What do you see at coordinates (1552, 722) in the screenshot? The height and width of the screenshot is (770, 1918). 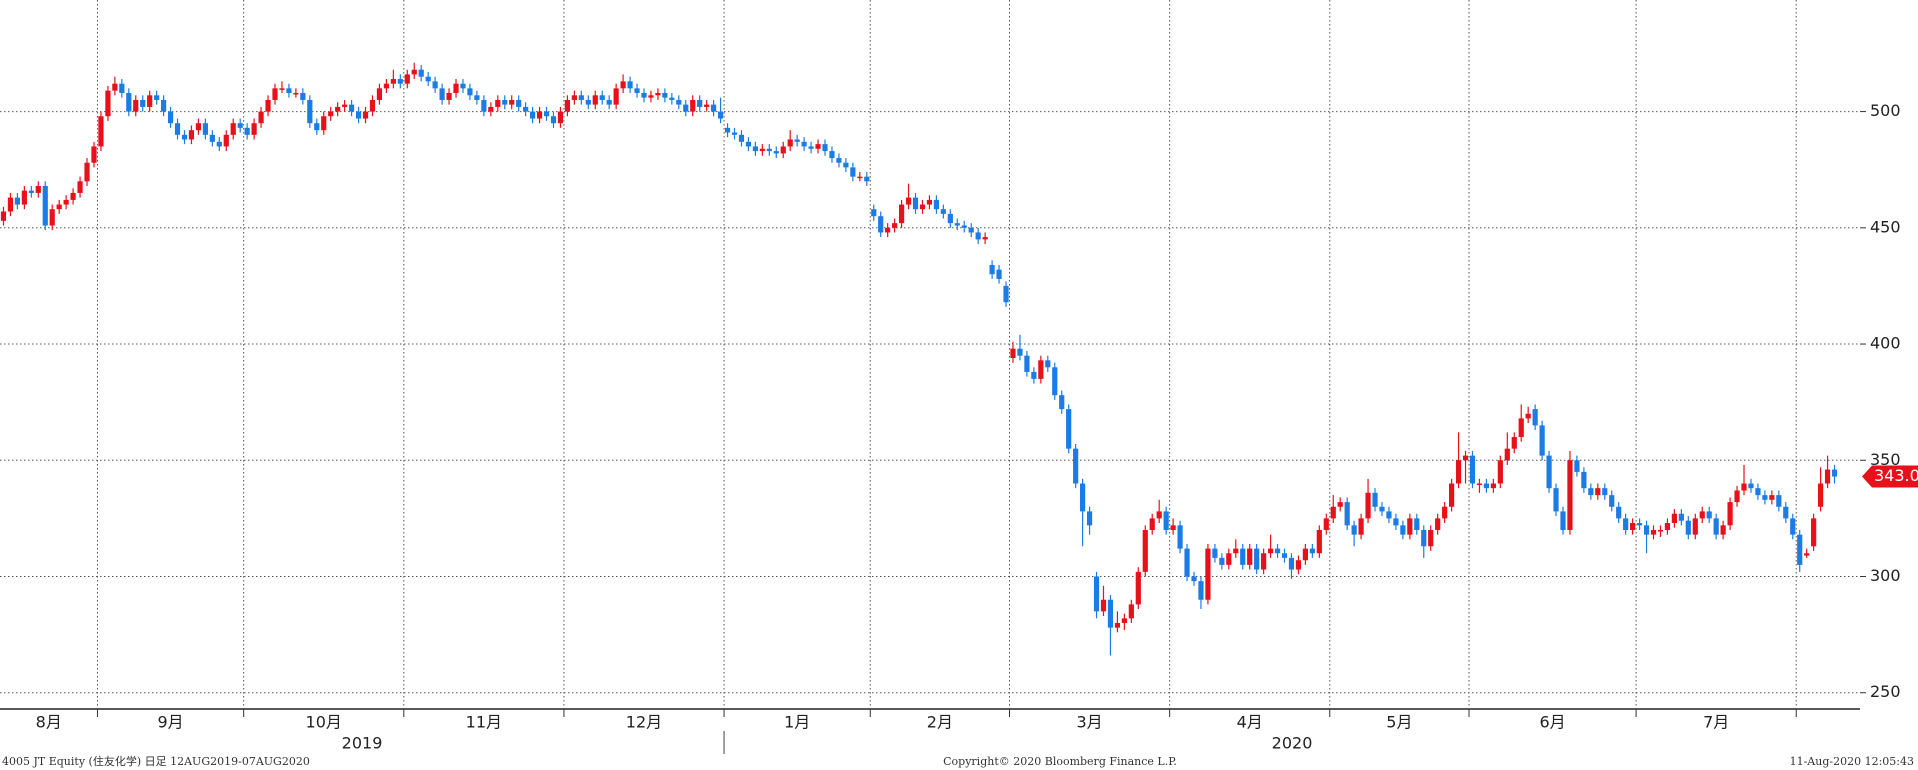 I see `month-label: 6月` at bounding box center [1552, 722].